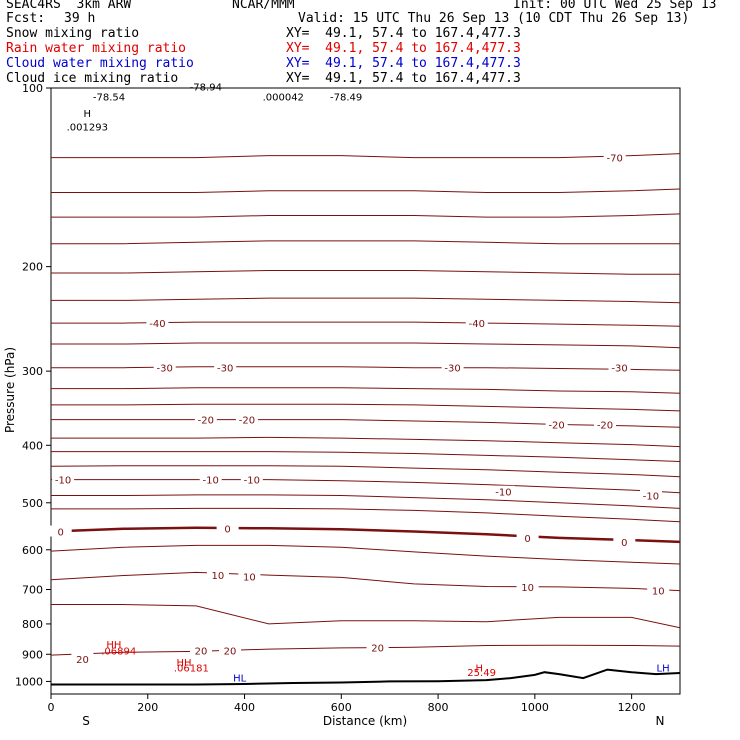  I want to click on endpoint-left-label: S, so click(86, 721).